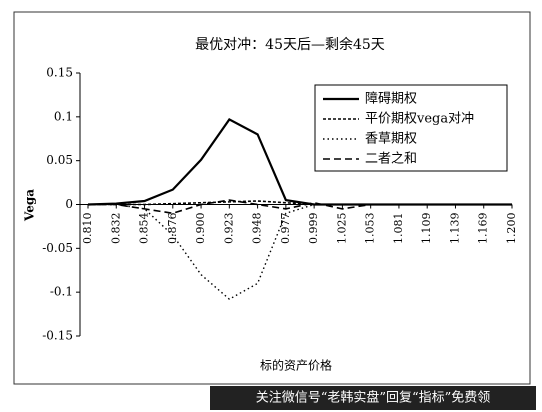  What do you see at coordinates (483, 229) in the screenshot?
I see `x-tick-label: 1.169` at bounding box center [483, 229].